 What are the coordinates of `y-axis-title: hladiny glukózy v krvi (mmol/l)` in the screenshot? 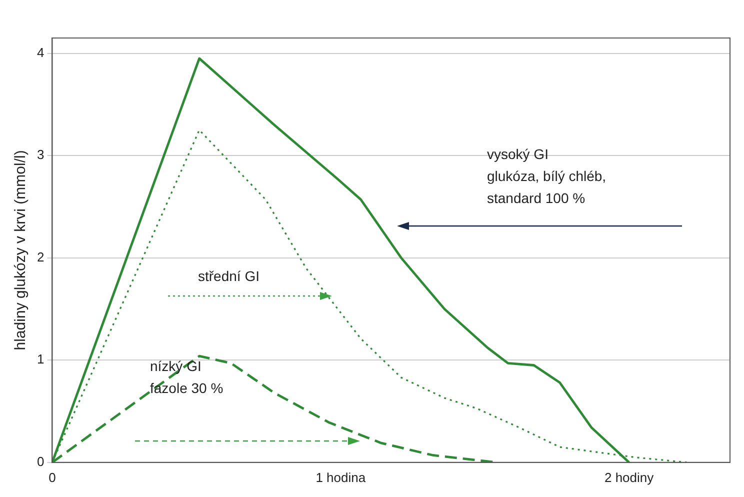 It's located at (21, 250).